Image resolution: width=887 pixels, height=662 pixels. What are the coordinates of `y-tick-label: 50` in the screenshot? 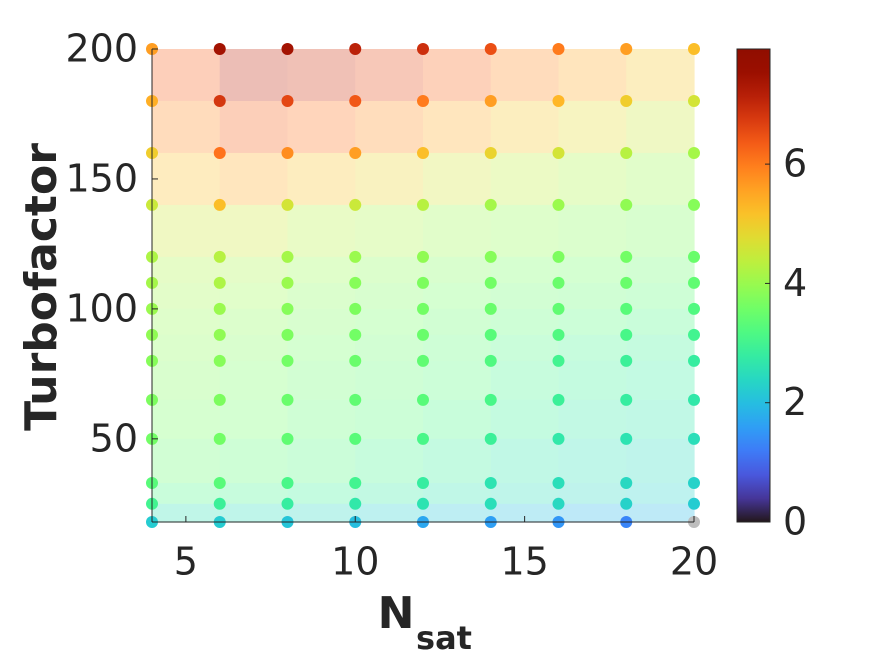 It's located at (114, 438).